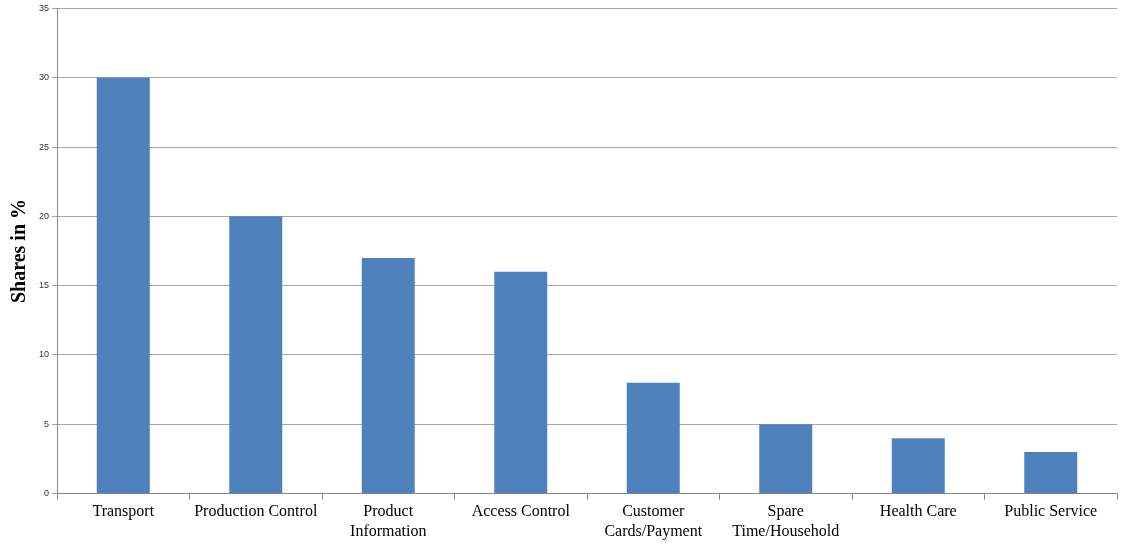 The image size is (1125, 546). What do you see at coordinates (388, 520) in the screenshot?
I see `x-tick-label: Product Information` at bounding box center [388, 520].